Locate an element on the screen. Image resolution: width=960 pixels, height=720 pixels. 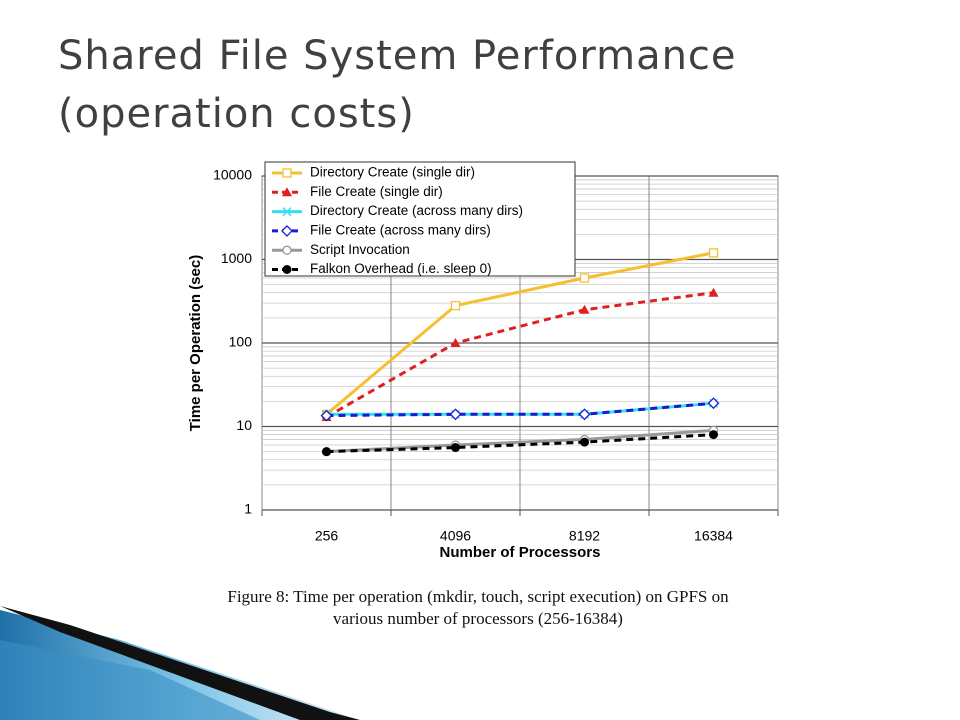
legend-label: File Create (single dir) is located at coordinates (376, 191).